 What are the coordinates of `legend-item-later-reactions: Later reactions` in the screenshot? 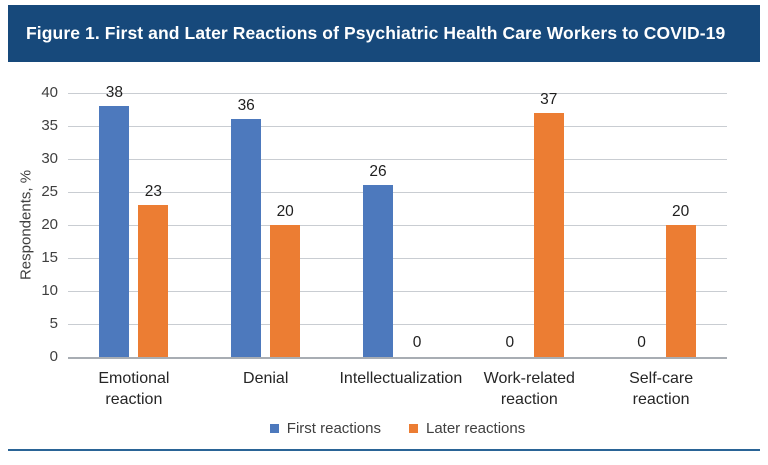 It's located at (467, 428).